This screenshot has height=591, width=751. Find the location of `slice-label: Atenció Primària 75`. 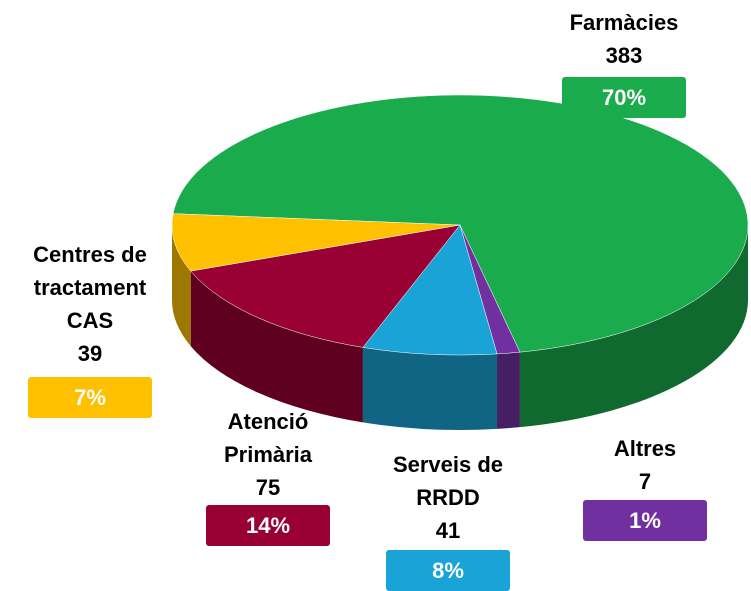

slice-label: Atenció Primària 75 is located at coordinates (268, 454).